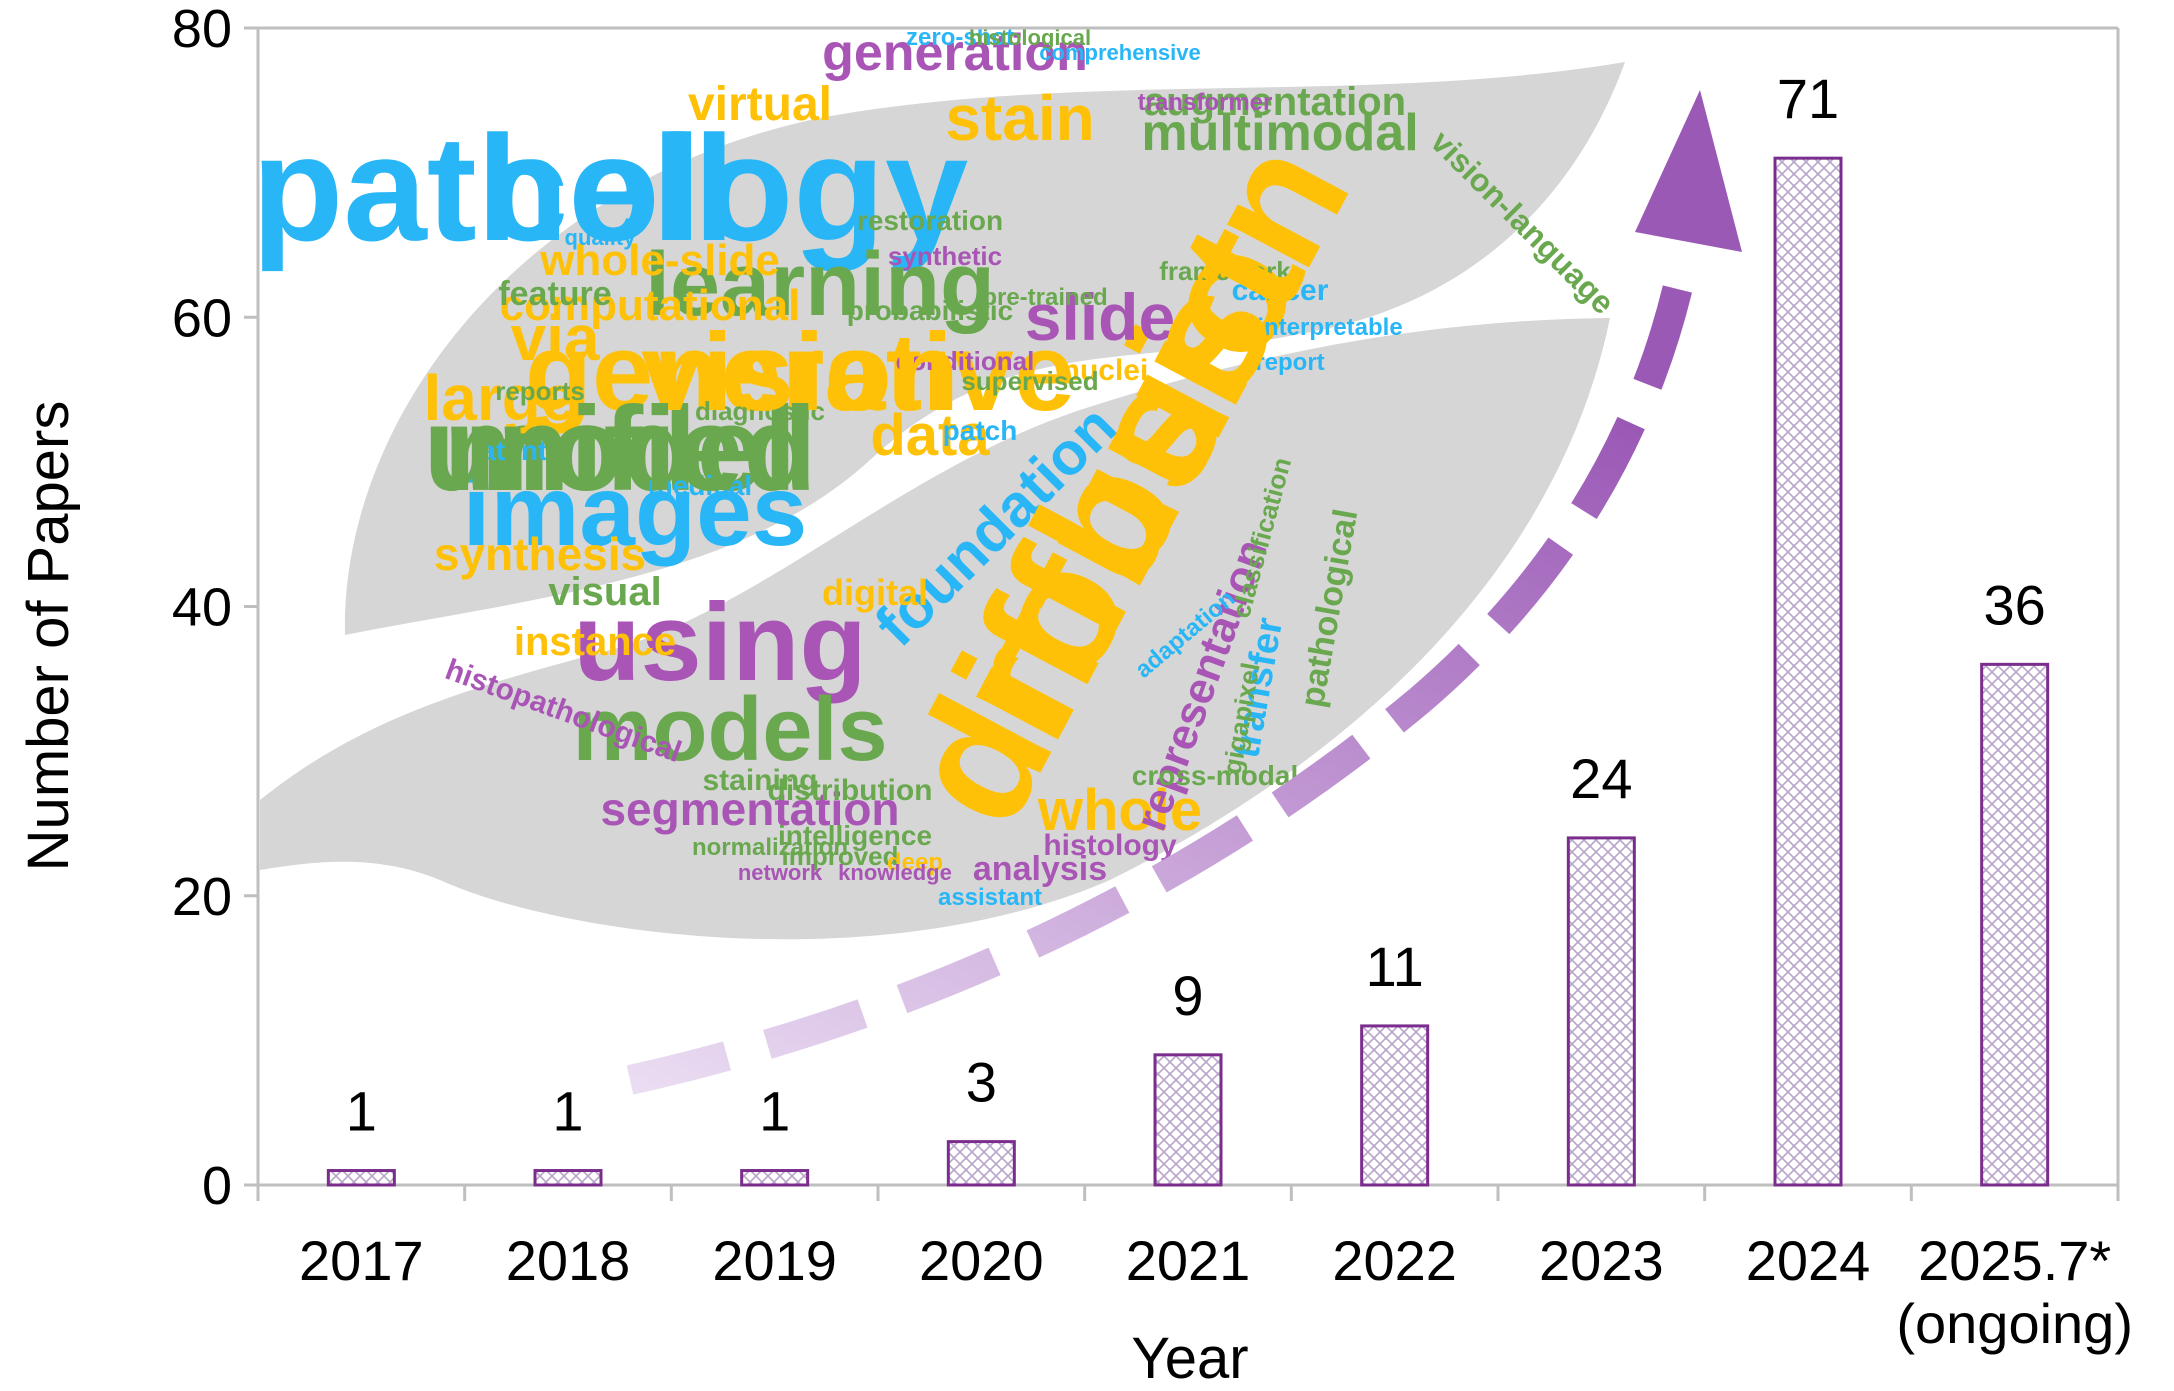 This screenshot has width=2174, height=1391. What do you see at coordinates (981, 1260) in the screenshot?
I see `x-tick-label: 2020` at bounding box center [981, 1260].